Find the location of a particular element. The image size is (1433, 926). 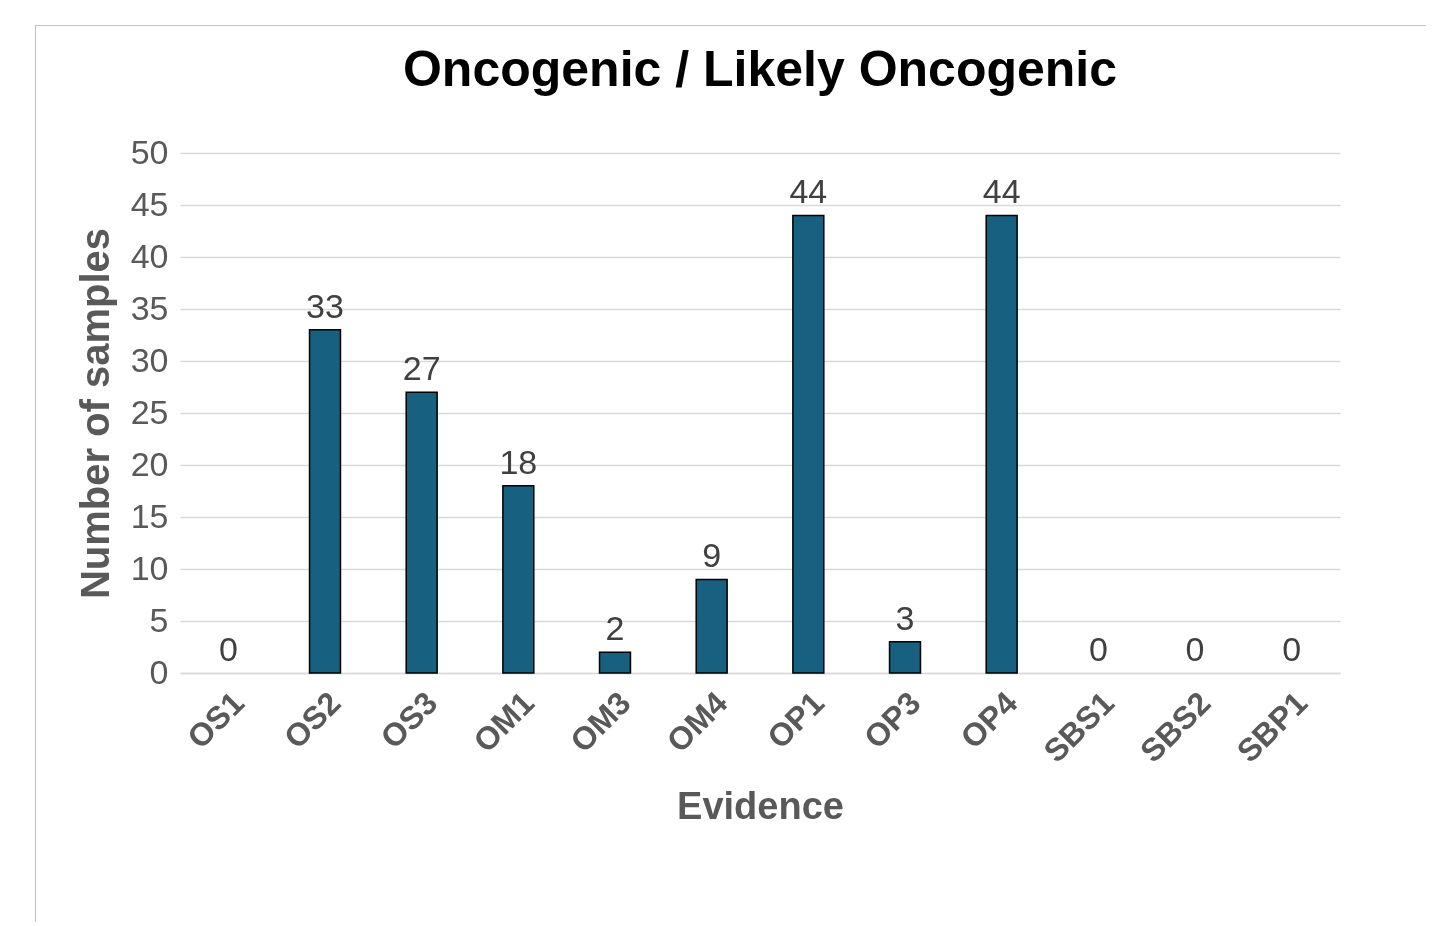

data-label: 9 is located at coordinates (712, 555).